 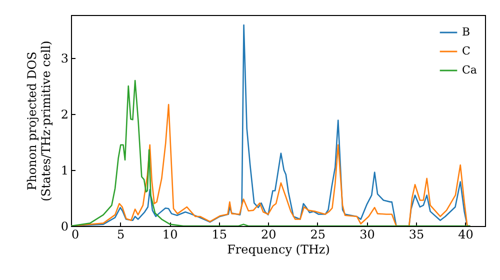 What do you see at coordinates (466, 235) in the screenshot?
I see `x-tick-label: 40` at bounding box center [466, 235].